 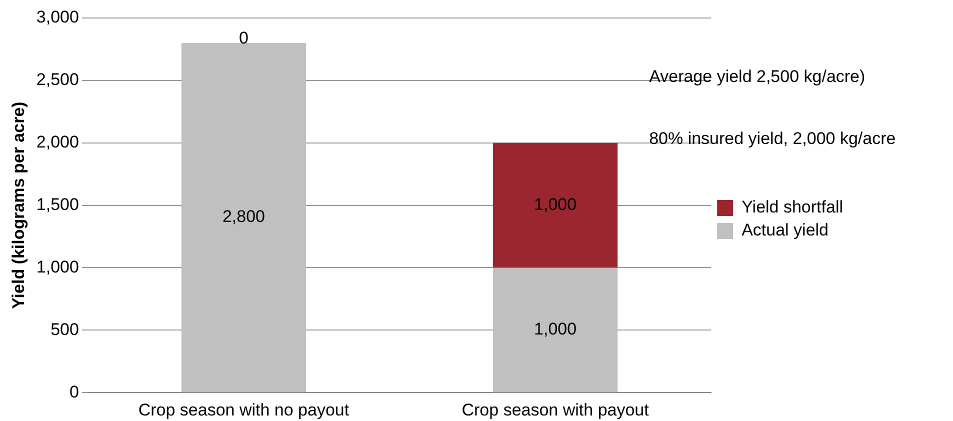 What do you see at coordinates (793, 207) in the screenshot?
I see `legend-label: Yield shortfall` at bounding box center [793, 207].